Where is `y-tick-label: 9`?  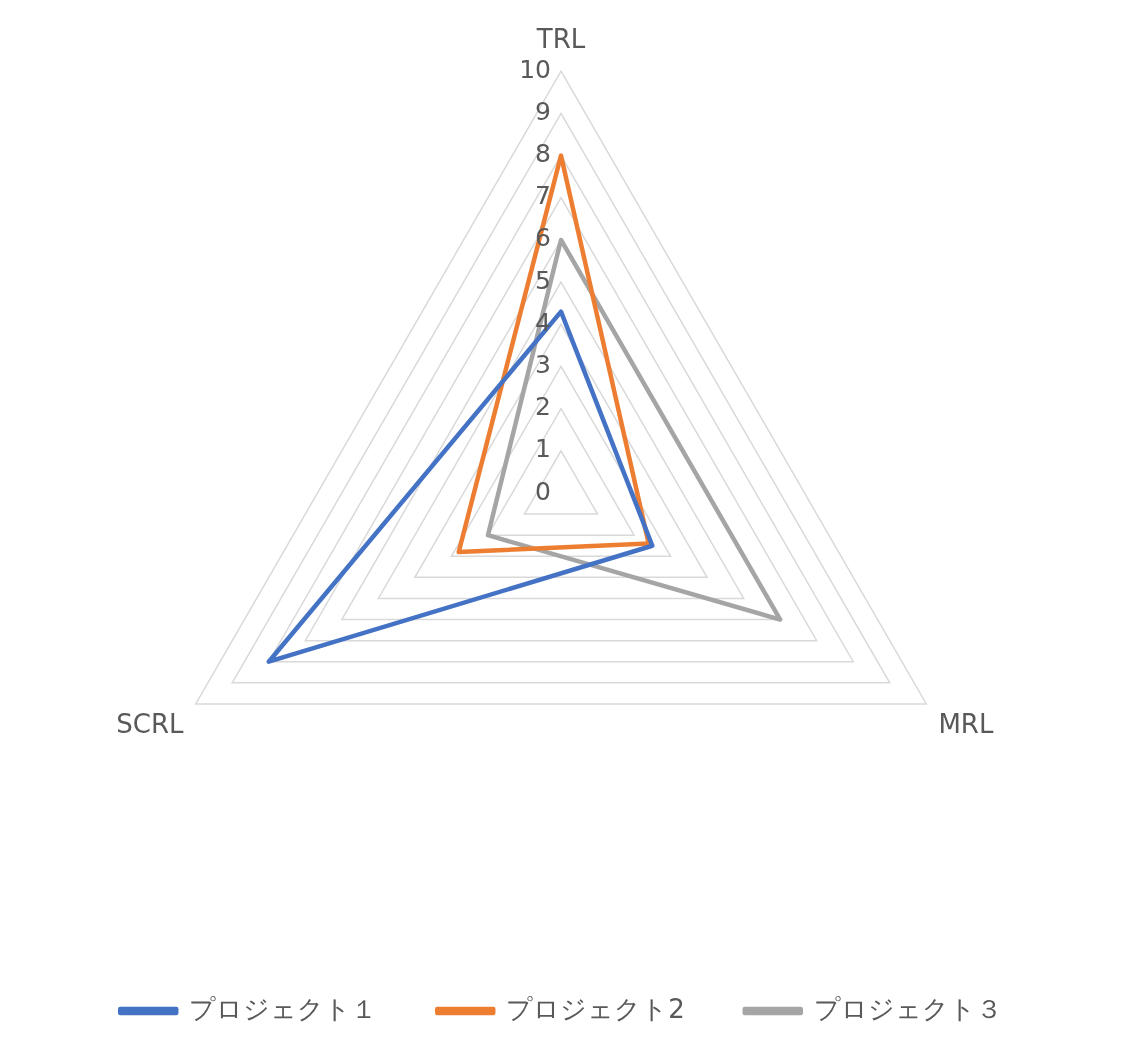 y-tick-label: 9 is located at coordinates (543, 111).